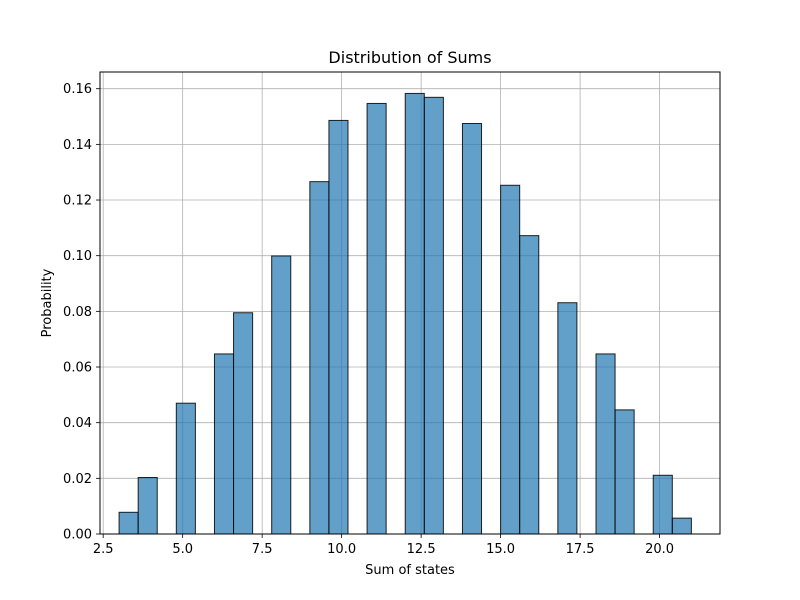 The image size is (800, 600). I want to click on x-axis-label: Sum of states, so click(410, 570).